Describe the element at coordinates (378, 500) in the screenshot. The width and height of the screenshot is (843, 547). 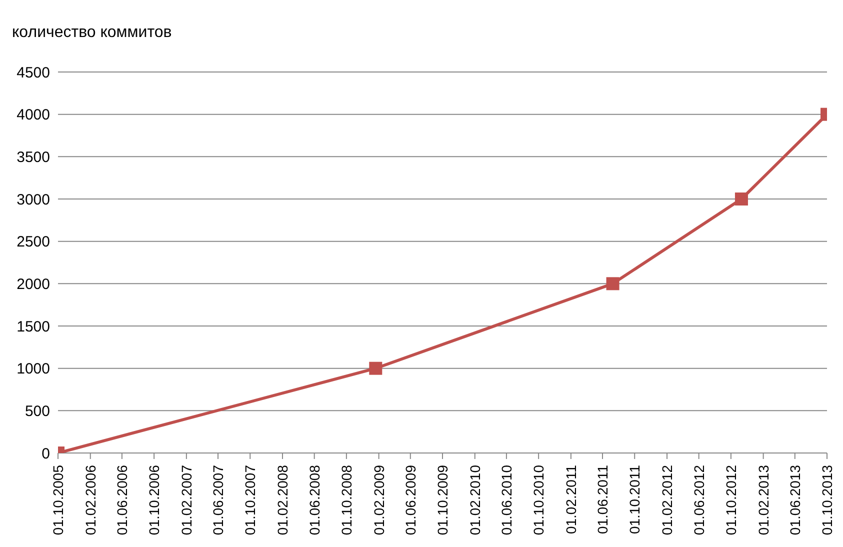
I see `x-tick-label: 01.02.2009` at that location.